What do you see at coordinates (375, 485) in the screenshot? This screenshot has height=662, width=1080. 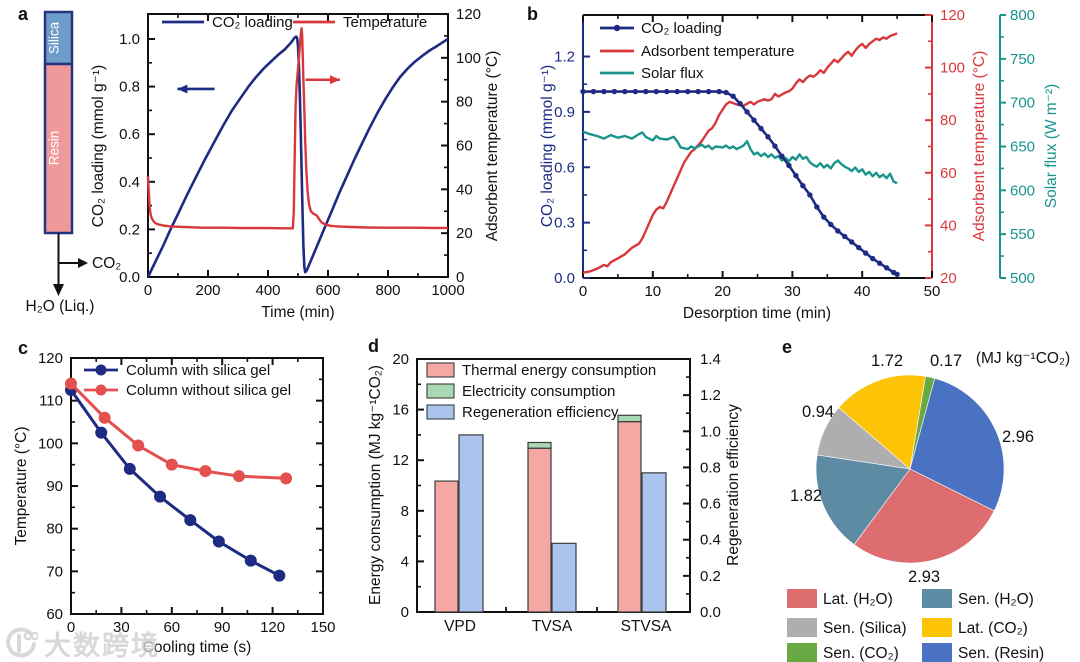 I see `y-axis-title-left: Energy consumption (MJ kg⁻¹CO₂)` at bounding box center [375, 485].